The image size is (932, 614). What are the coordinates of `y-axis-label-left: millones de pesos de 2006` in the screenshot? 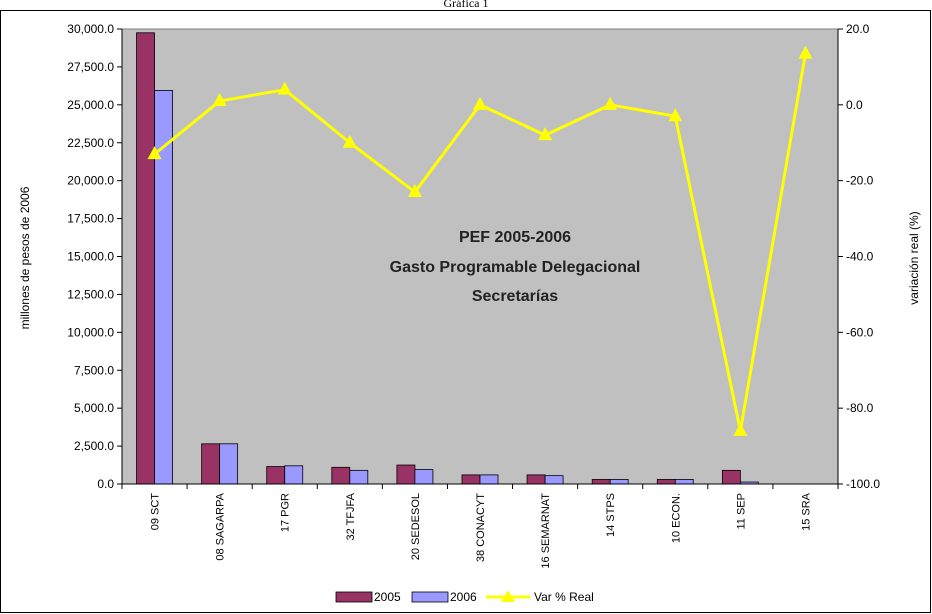 It's located at (25, 257).